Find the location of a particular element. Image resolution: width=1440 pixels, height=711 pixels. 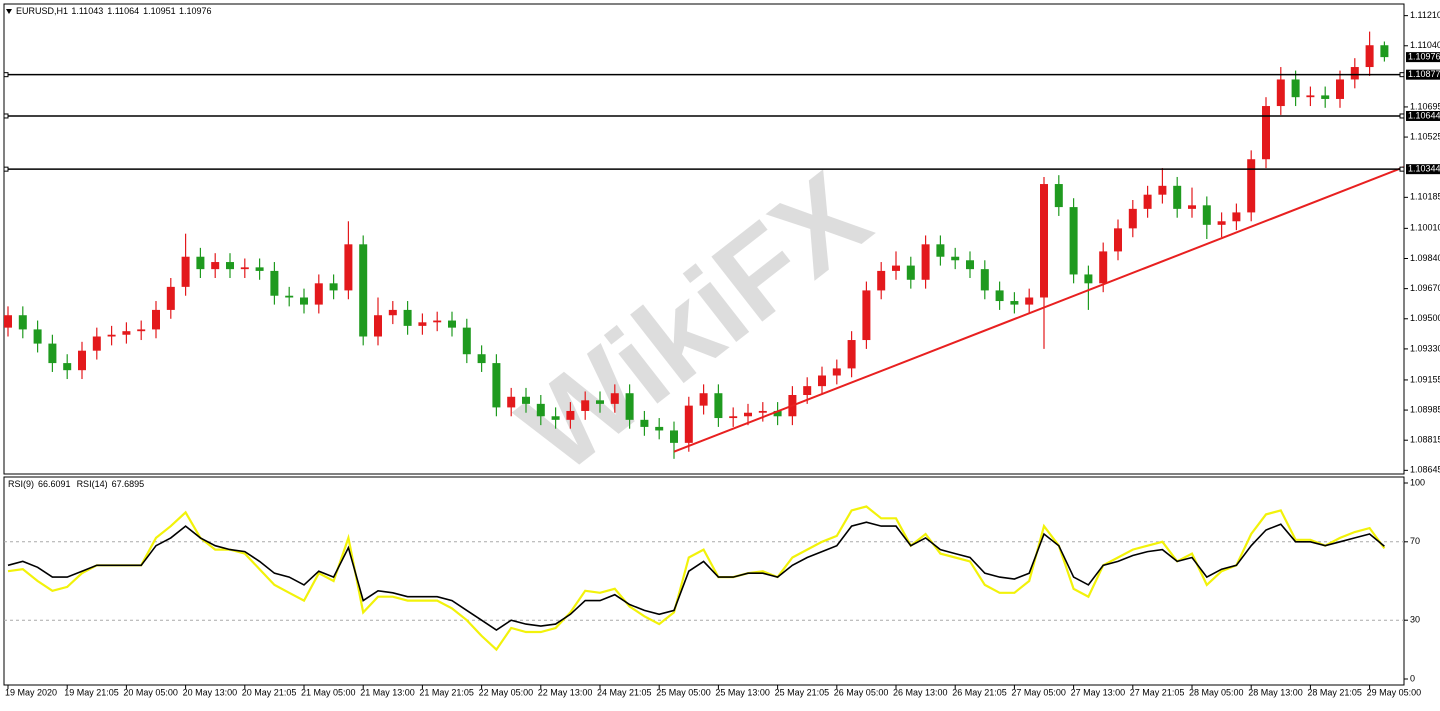

rsi-value: 66.6091 is located at coordinates (54, 484).